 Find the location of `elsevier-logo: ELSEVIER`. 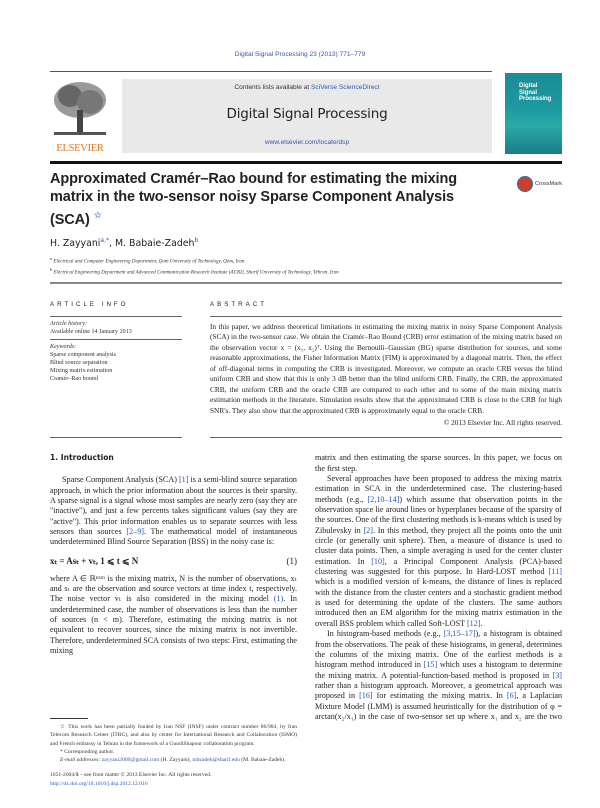

elsevier-logo: ELSEVIER is located at coordinates (80, 116).